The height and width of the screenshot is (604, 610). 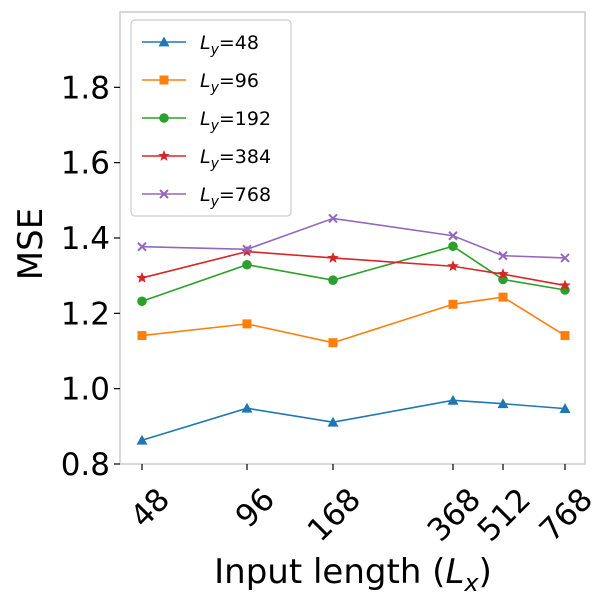 What do you see at coordinates (471, 583) in the screenshot?
I see `x-axis-title-subscript: x` at bounding box center [471, 583].